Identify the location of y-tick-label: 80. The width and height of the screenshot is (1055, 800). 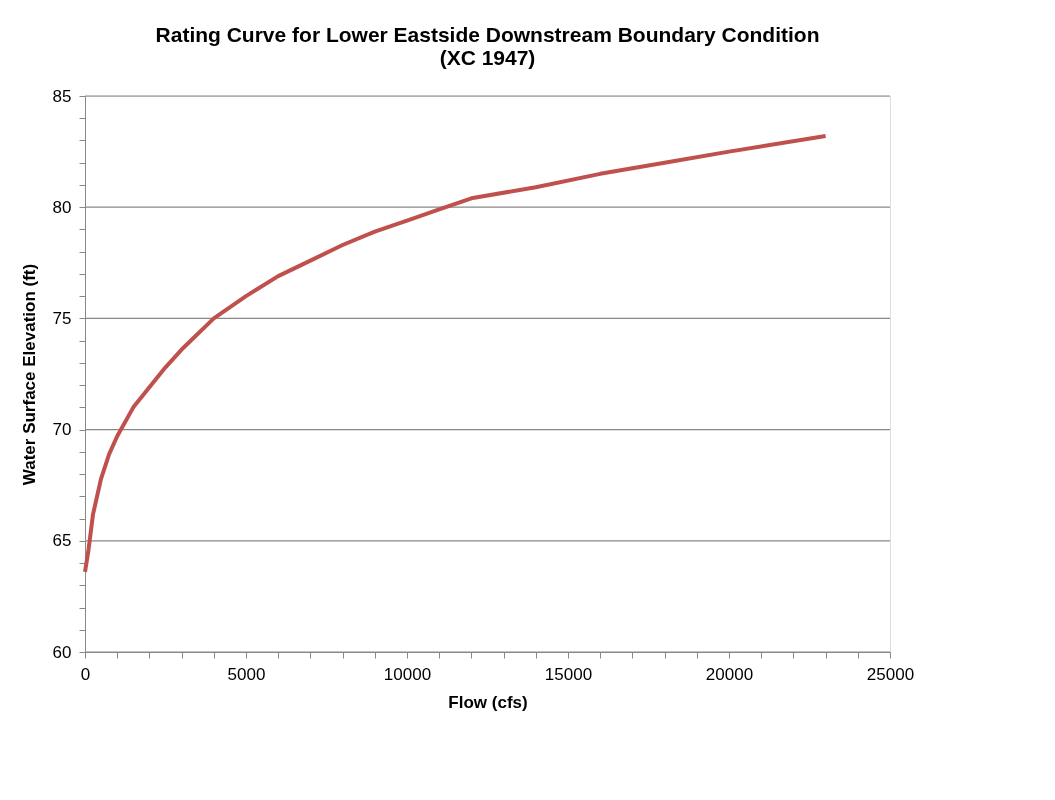
(62, 207).